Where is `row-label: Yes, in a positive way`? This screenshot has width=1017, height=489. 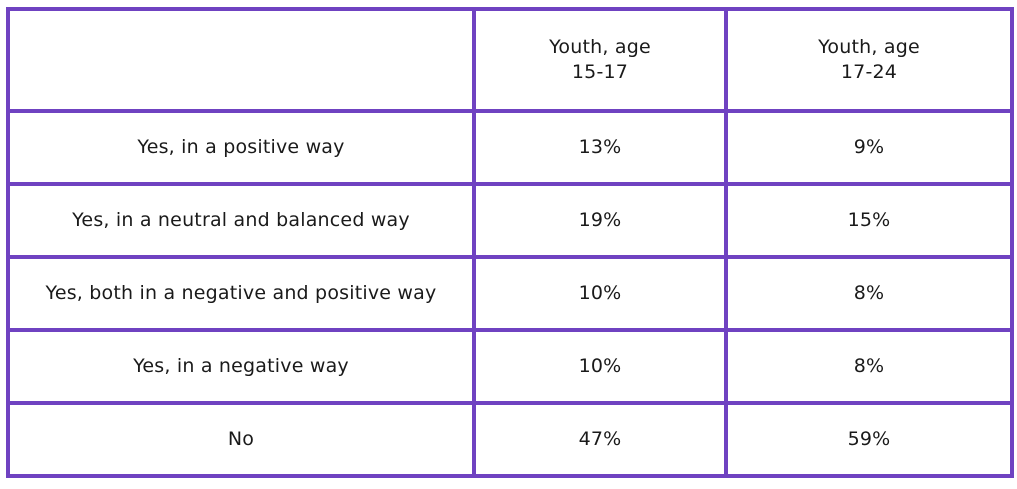
row-label: Yes, in a positive way is located at coordinates (241, 147).